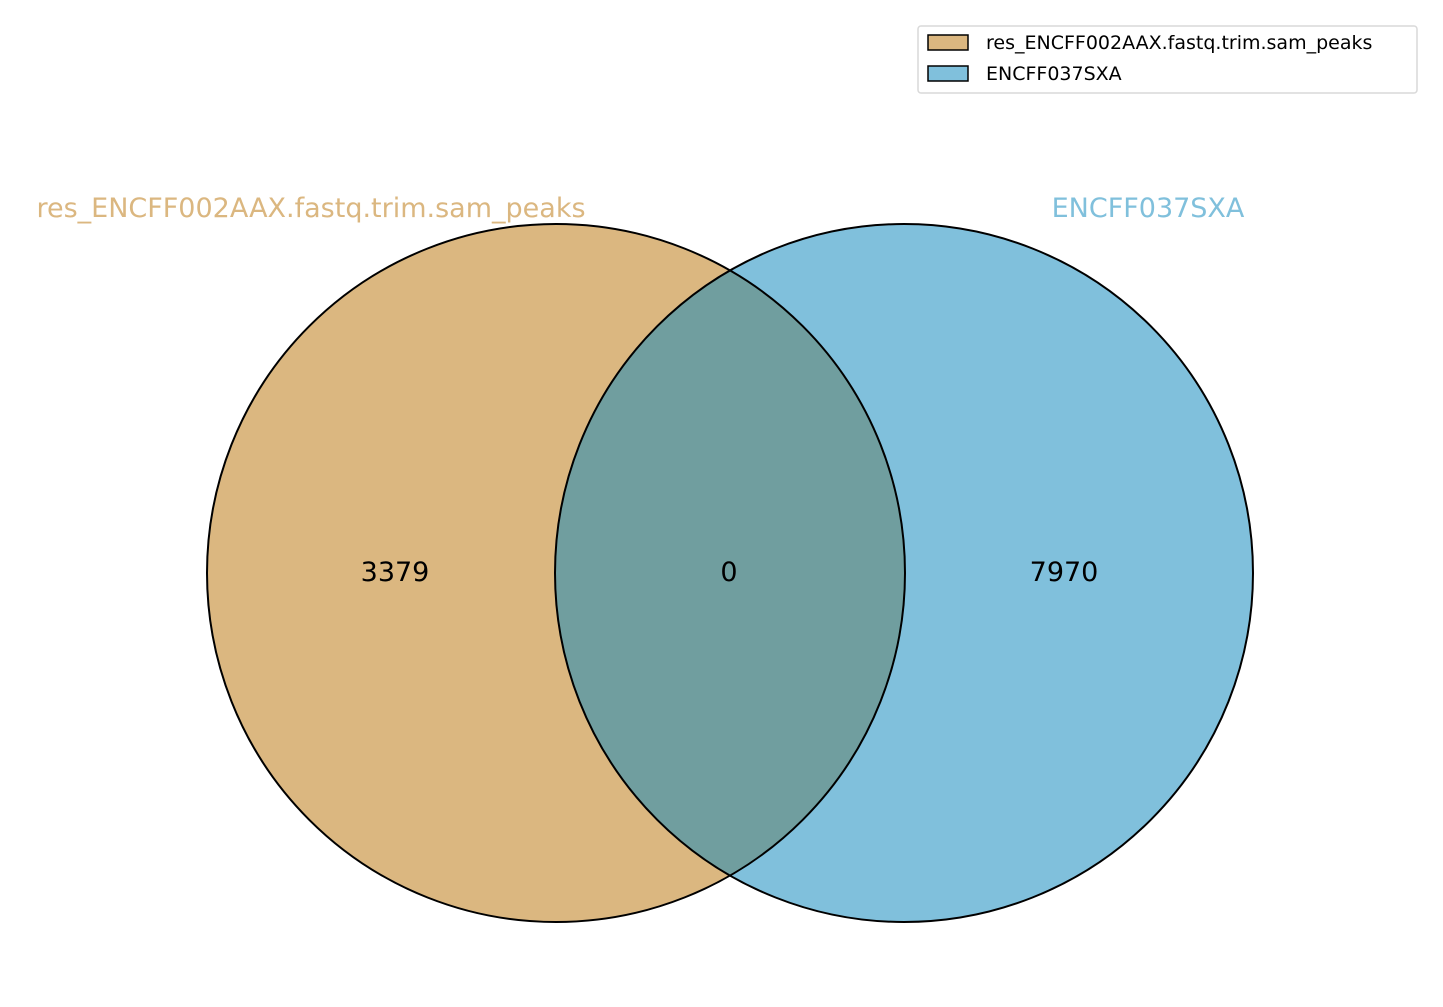  I want to click on set-a-title: res_ENCFF002AAX.fastq.trim.sam_peaks, so click(310, 208).